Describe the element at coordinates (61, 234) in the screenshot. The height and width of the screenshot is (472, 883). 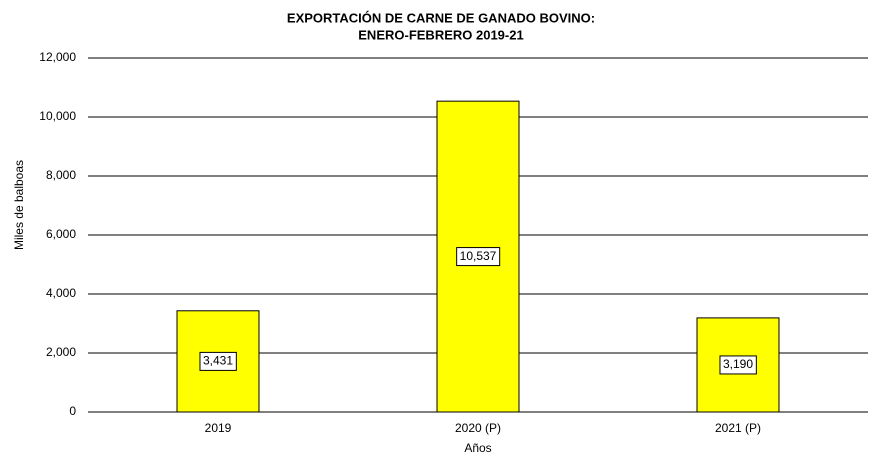
I see `y-tick-label: 6,000` at that location.